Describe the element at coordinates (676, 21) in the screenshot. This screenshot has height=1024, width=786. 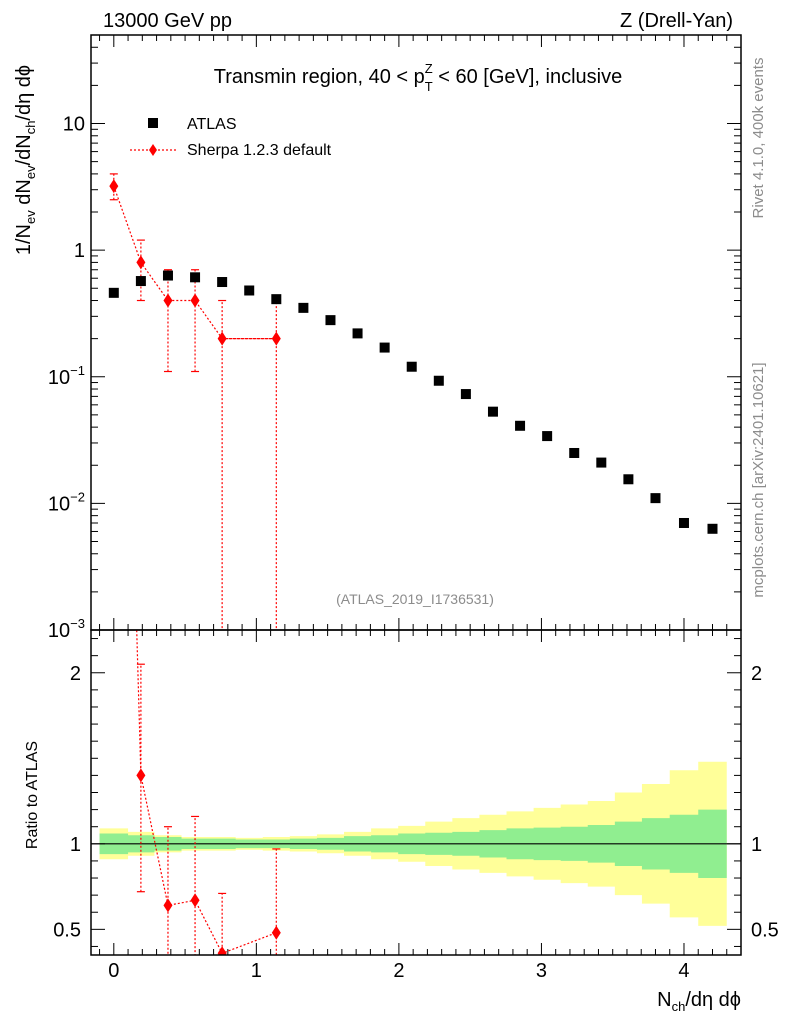
I see `process-label: Z (Drell-Yan)` at that location.